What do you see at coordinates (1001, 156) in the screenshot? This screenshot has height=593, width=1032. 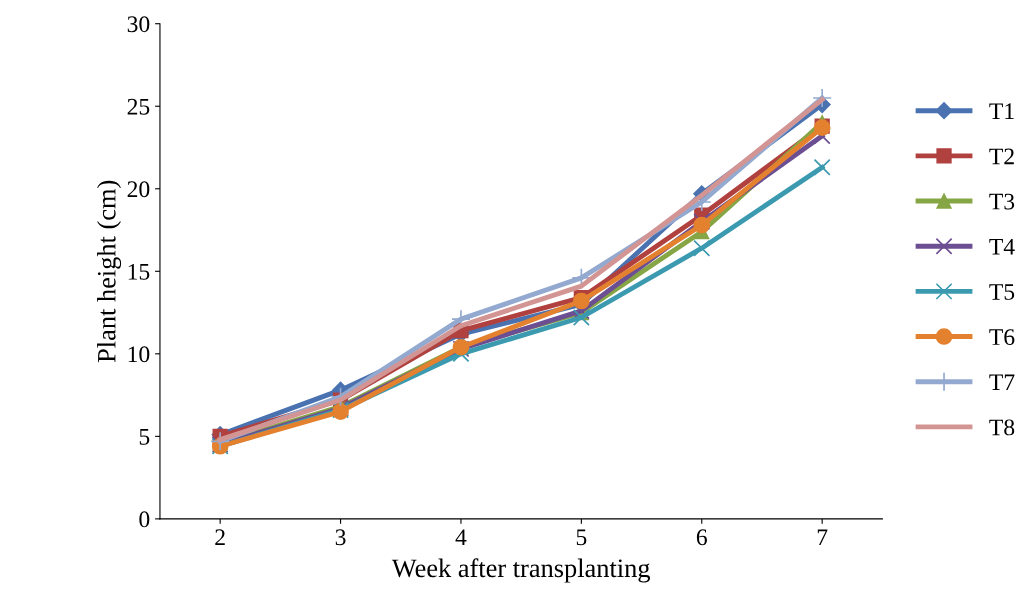 I see `legend-label: T2` at bounding box center [1001, 156].